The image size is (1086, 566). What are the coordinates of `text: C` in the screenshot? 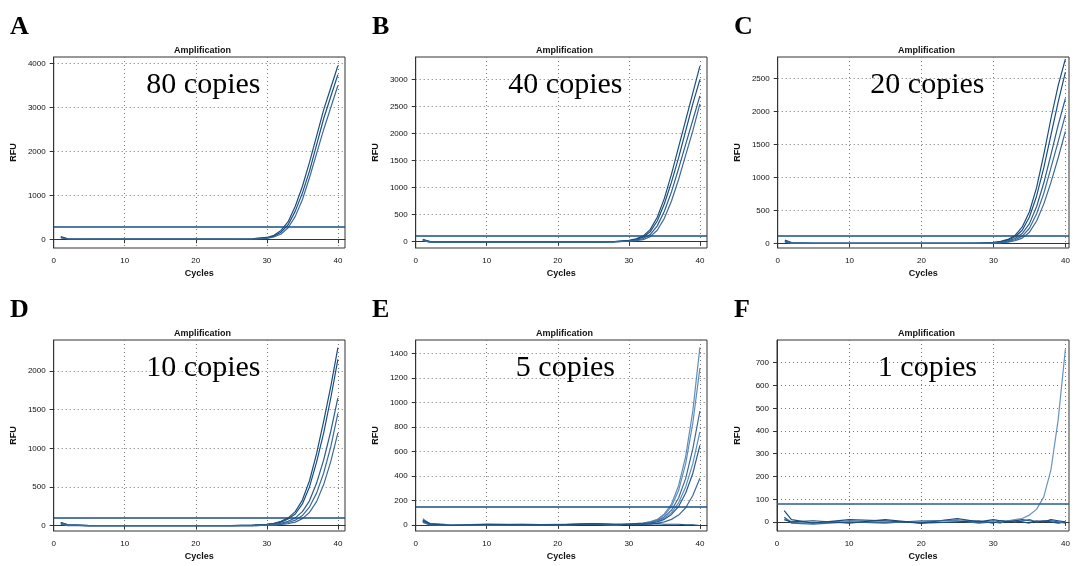 It's located at (743, 25).